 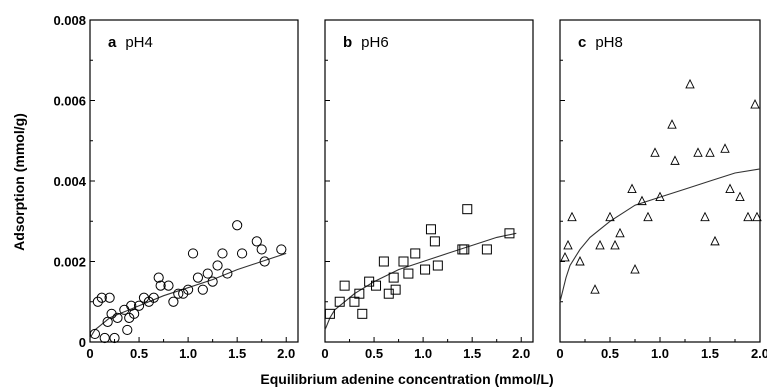 I want to click on panel-label: a pH4, so click(x=130, y=42).